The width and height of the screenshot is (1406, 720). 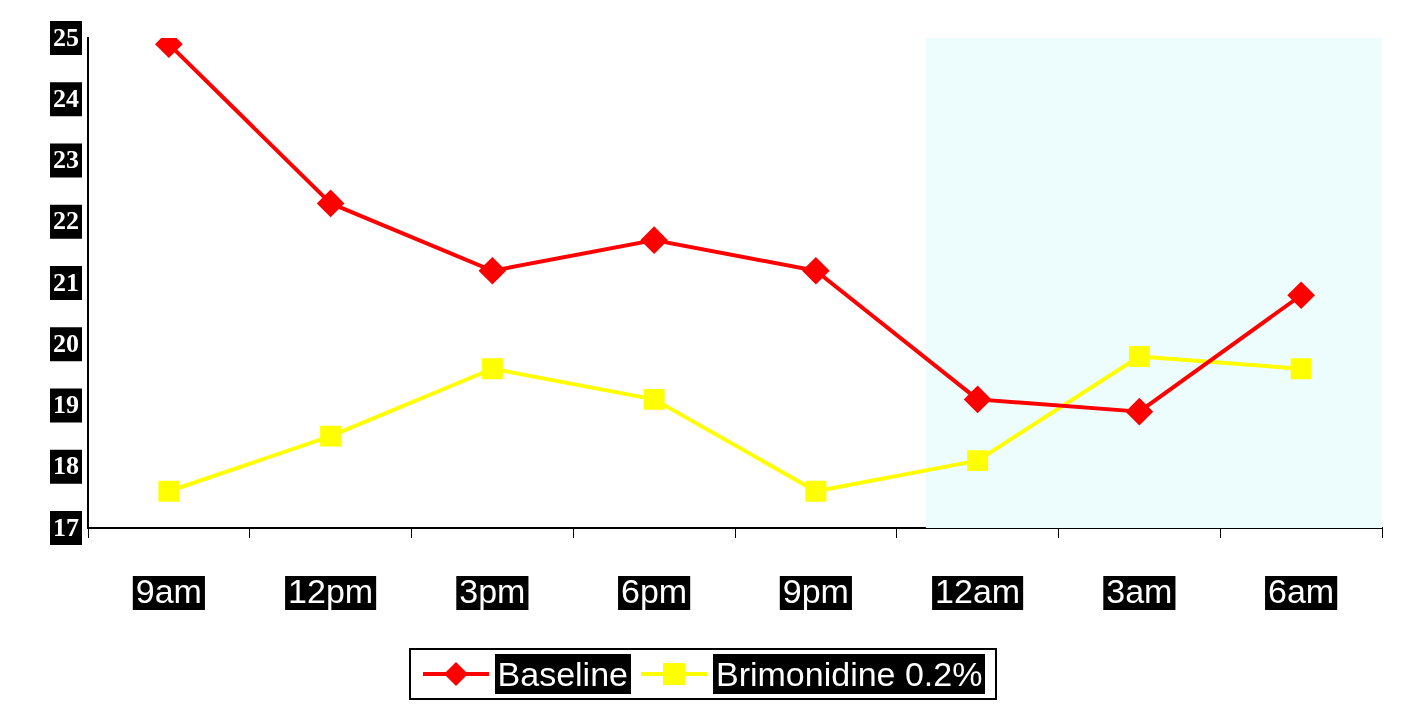 What do you see at coordinates (331, 591) in the screenshot?
I see `x-tick-label: 12pm` at bounding box center [331, 591].